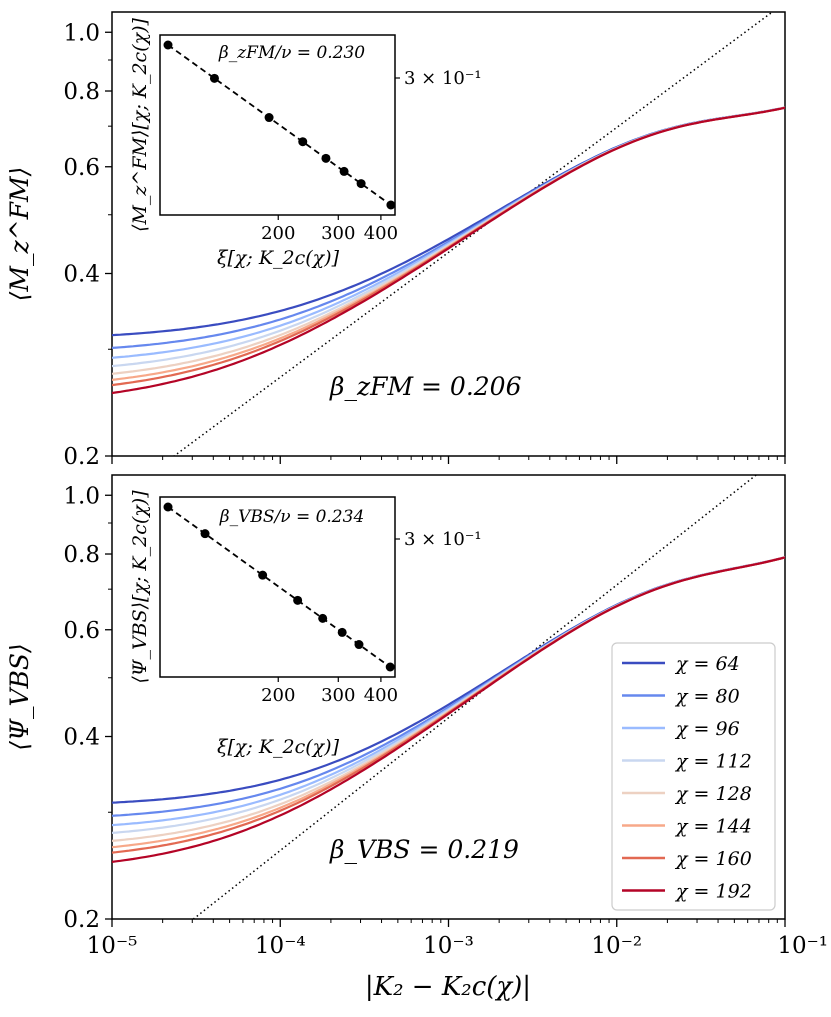  Describe the element at coordinates (281, 587) in the screenshot. I see `bottom-inset-points` at that location.